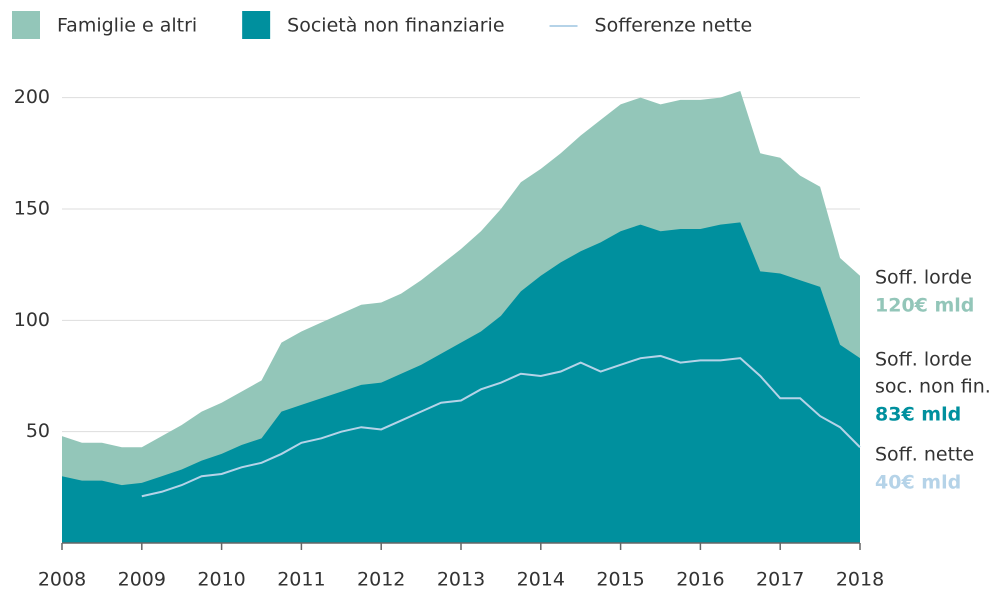 The height and width of the screenshot is (590, 991). I want to click on legend-label: Famiglie e altri, so click(127, 26).